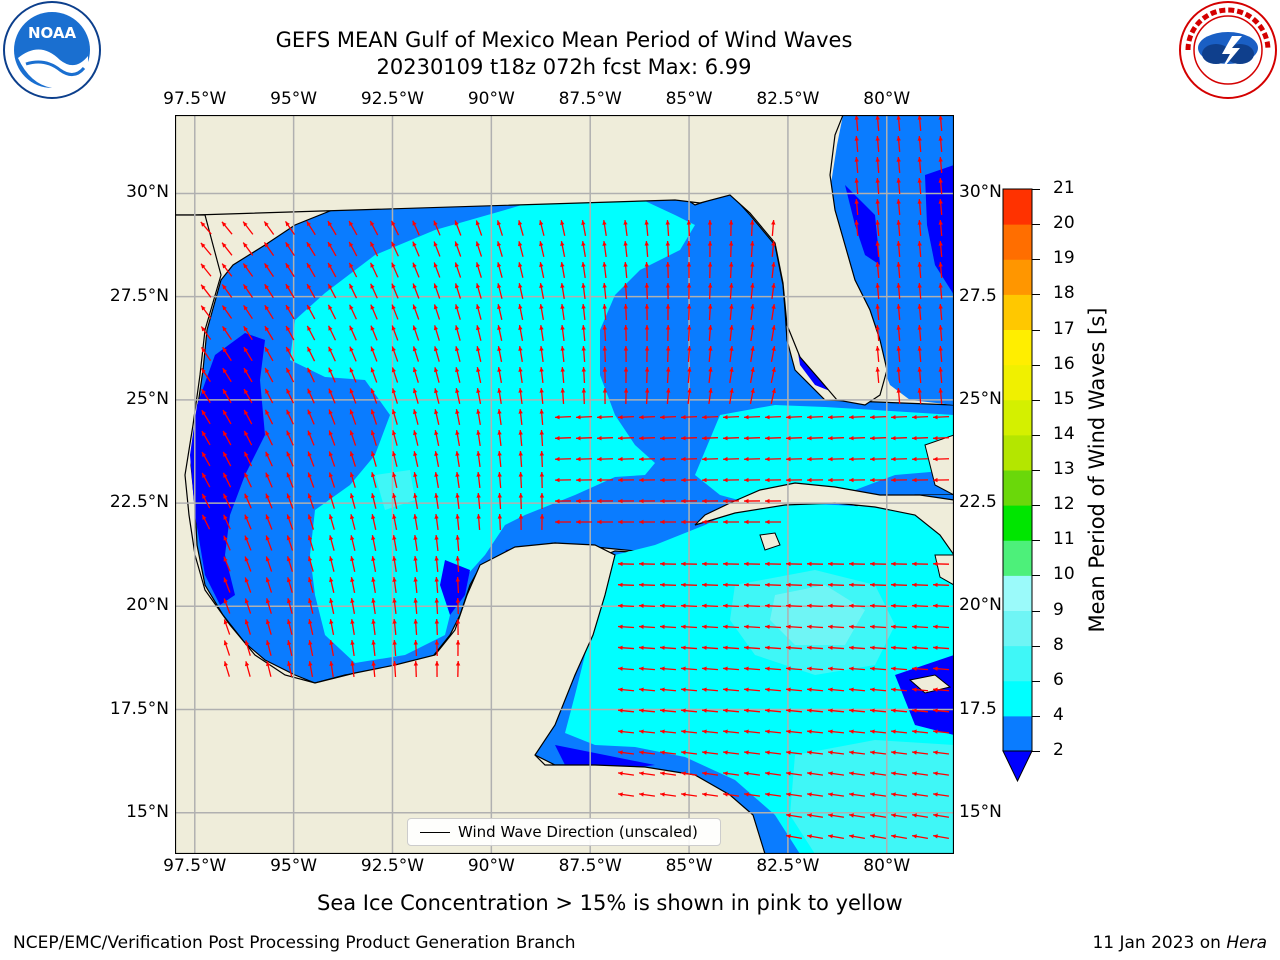  What do you see at coordinates (978, 502) in the screenshot?
I see `lat-tick-right: 22.5` at bounding box center [978, 502].